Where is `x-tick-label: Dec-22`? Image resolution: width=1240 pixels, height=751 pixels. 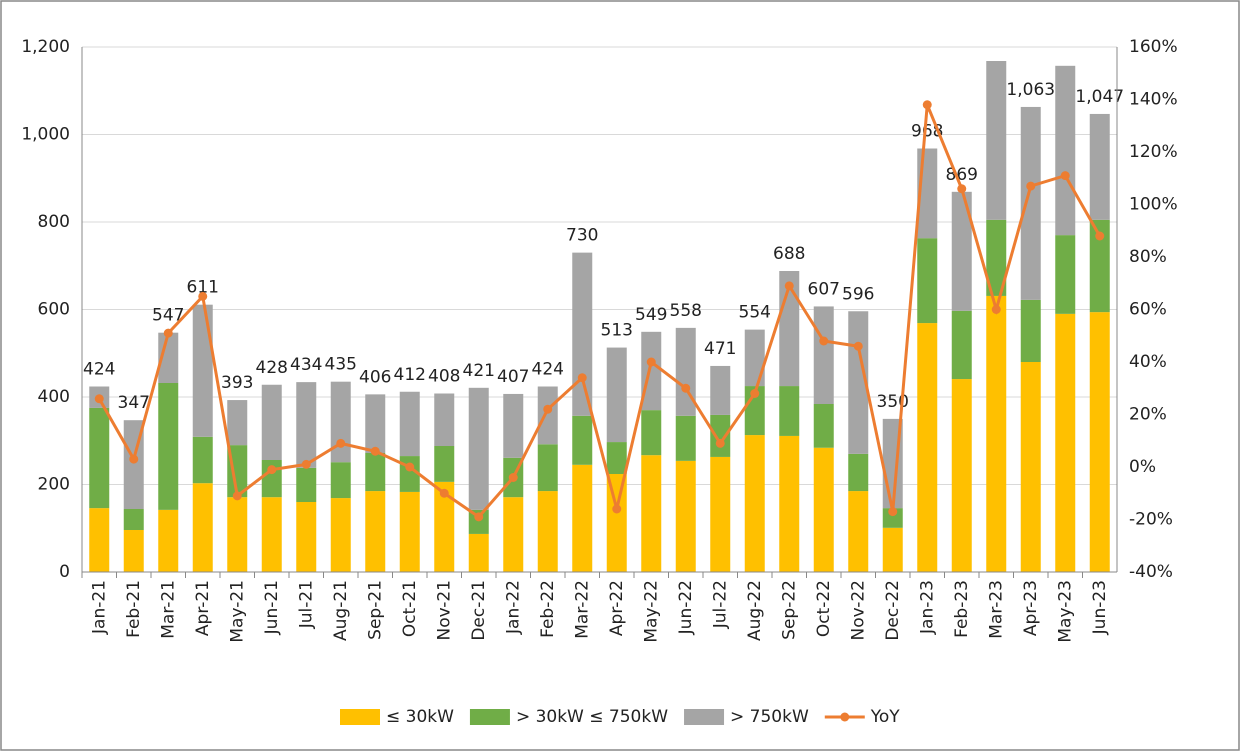
x-tick-label: Dec-22 is located at coordinates (893, 610).